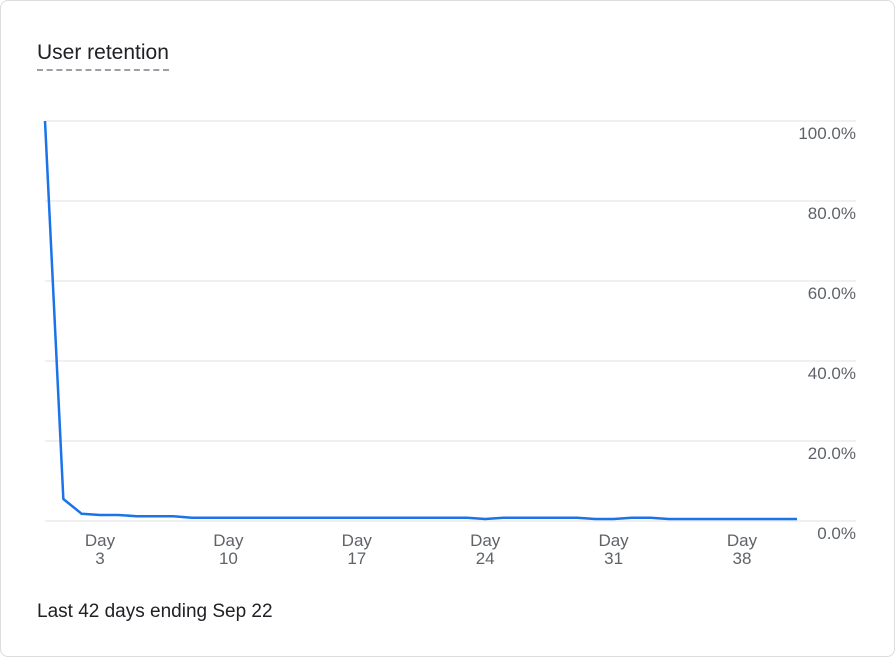  What do you see at coordinates (742, 549) in the screenshot?
I see `x-tick-label: Day 38` at bounding box center [742, 549].